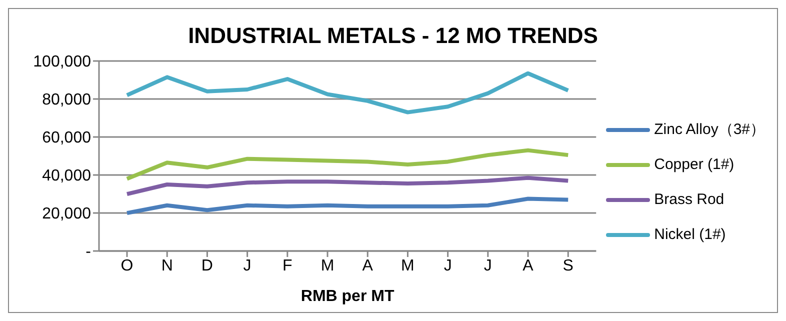  Describe the element at coordinates (167, 265) in the screenshot. I see `x-tick-label: N` at that location.